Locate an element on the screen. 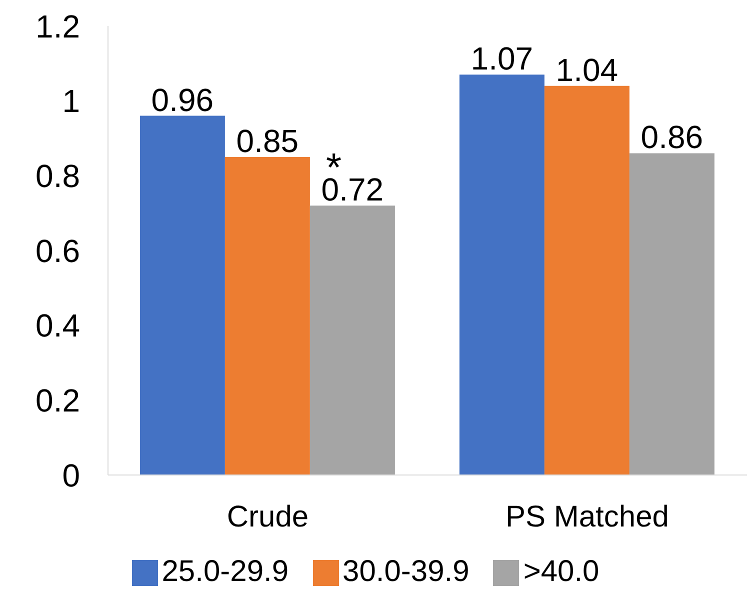 The width and height of the screenshot is (755, 597). y-tick-label: 0.4 is located at coordinates (58, 326).